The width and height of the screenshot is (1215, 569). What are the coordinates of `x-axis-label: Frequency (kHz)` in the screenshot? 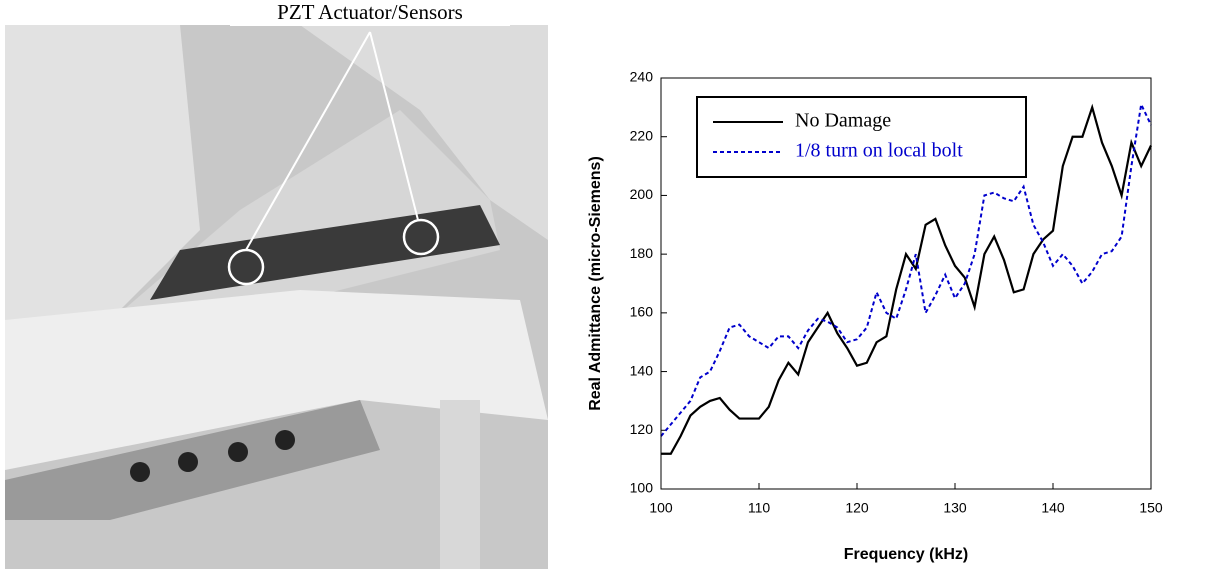 It's located at (906, 554).